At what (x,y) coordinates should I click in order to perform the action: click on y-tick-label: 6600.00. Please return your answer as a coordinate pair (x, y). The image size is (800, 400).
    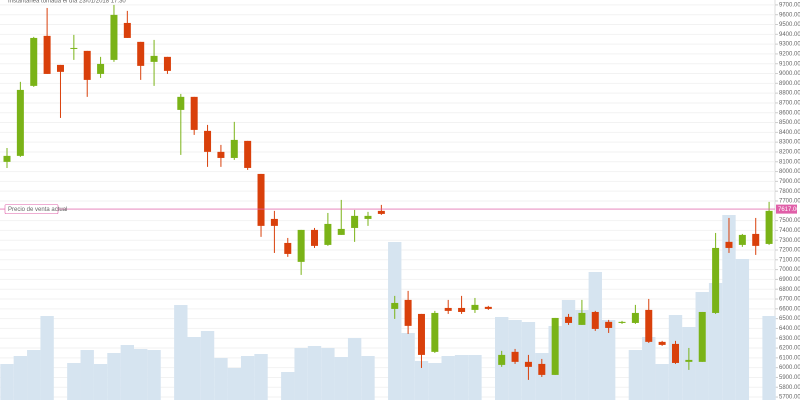
    Looking at the image, I should click on (789, 309).